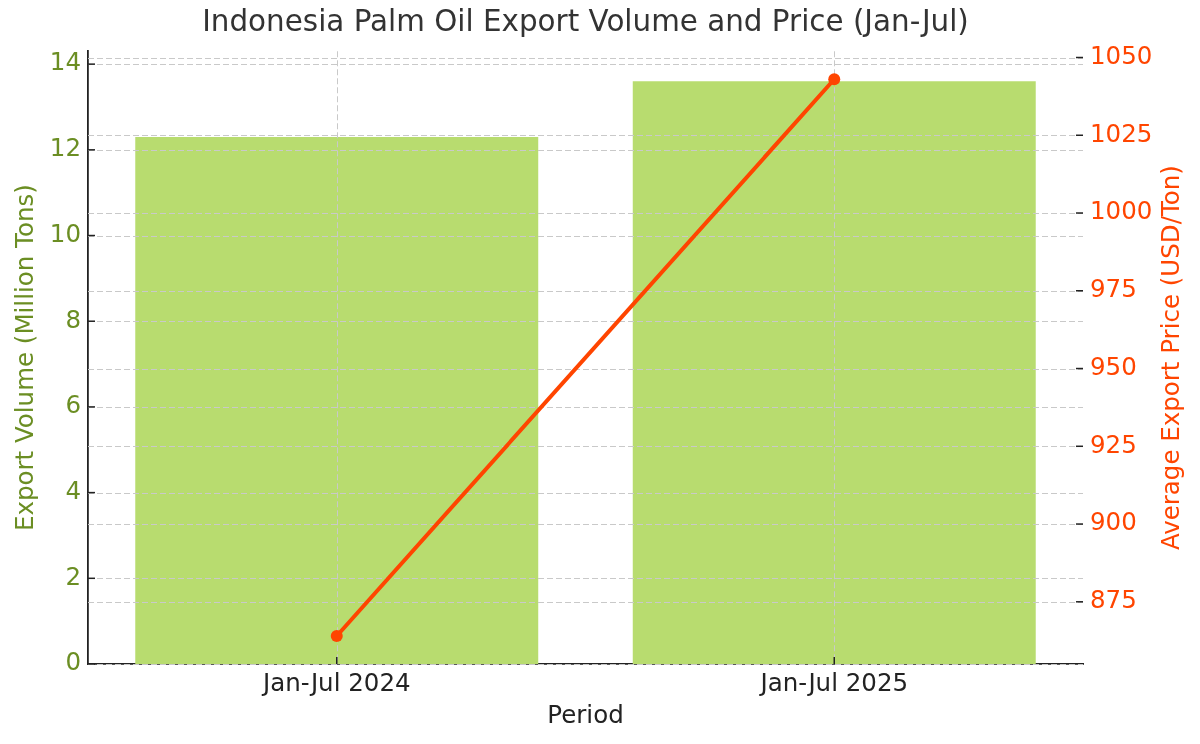  I want to click on y-axis-title: Export Volume (Million Tons), so click(25, 358).